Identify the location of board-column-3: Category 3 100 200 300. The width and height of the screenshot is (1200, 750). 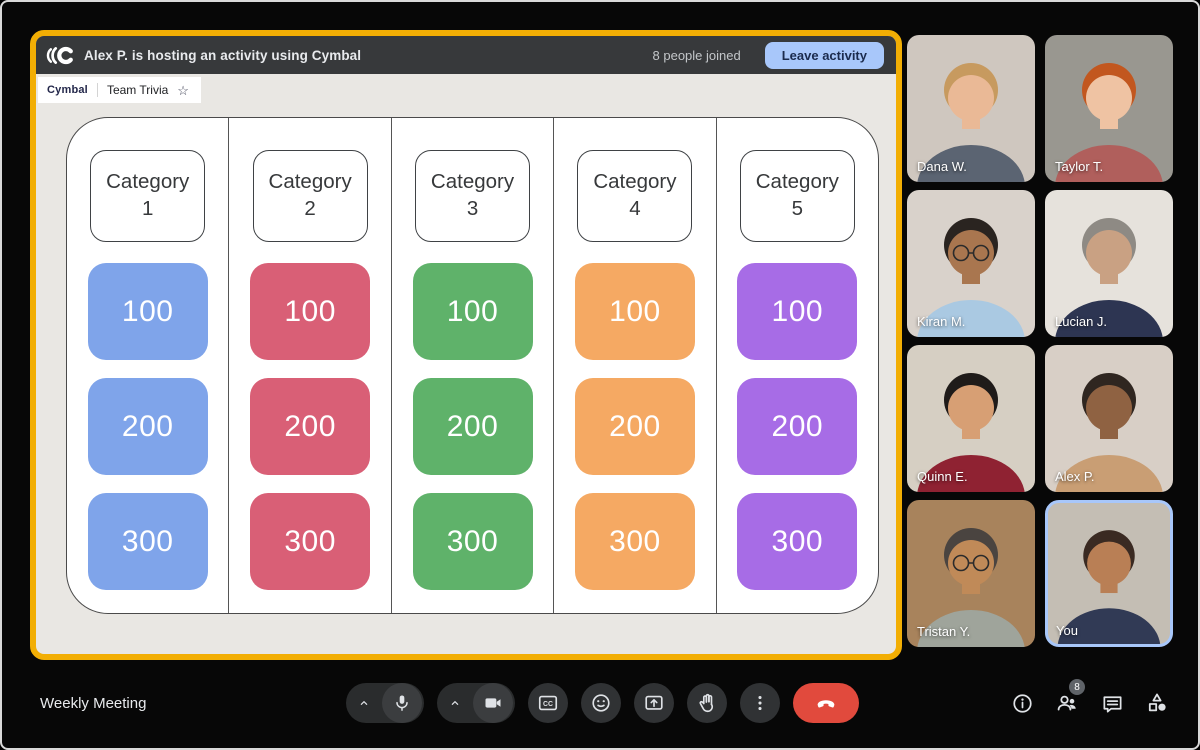
(471, 365).